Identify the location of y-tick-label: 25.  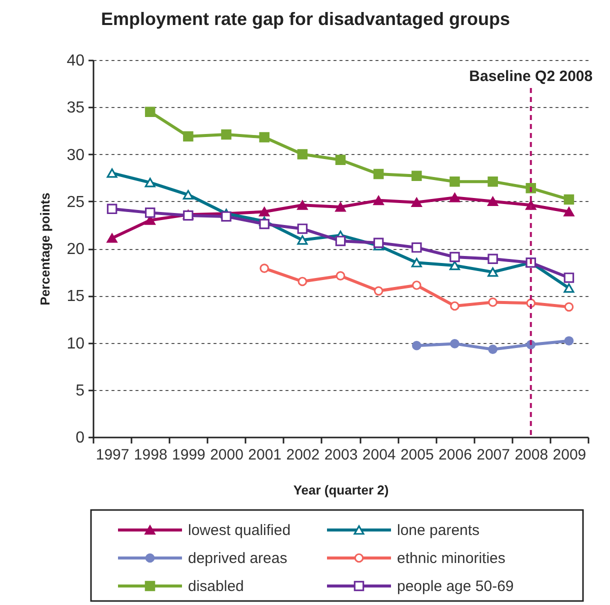
(75, 202).